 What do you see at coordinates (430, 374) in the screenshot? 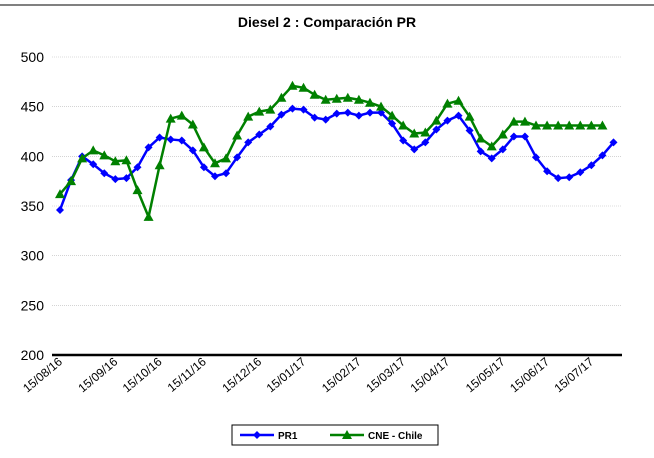
I see `x-tick-label: 15/04/17` at bounding box center [430, 374].